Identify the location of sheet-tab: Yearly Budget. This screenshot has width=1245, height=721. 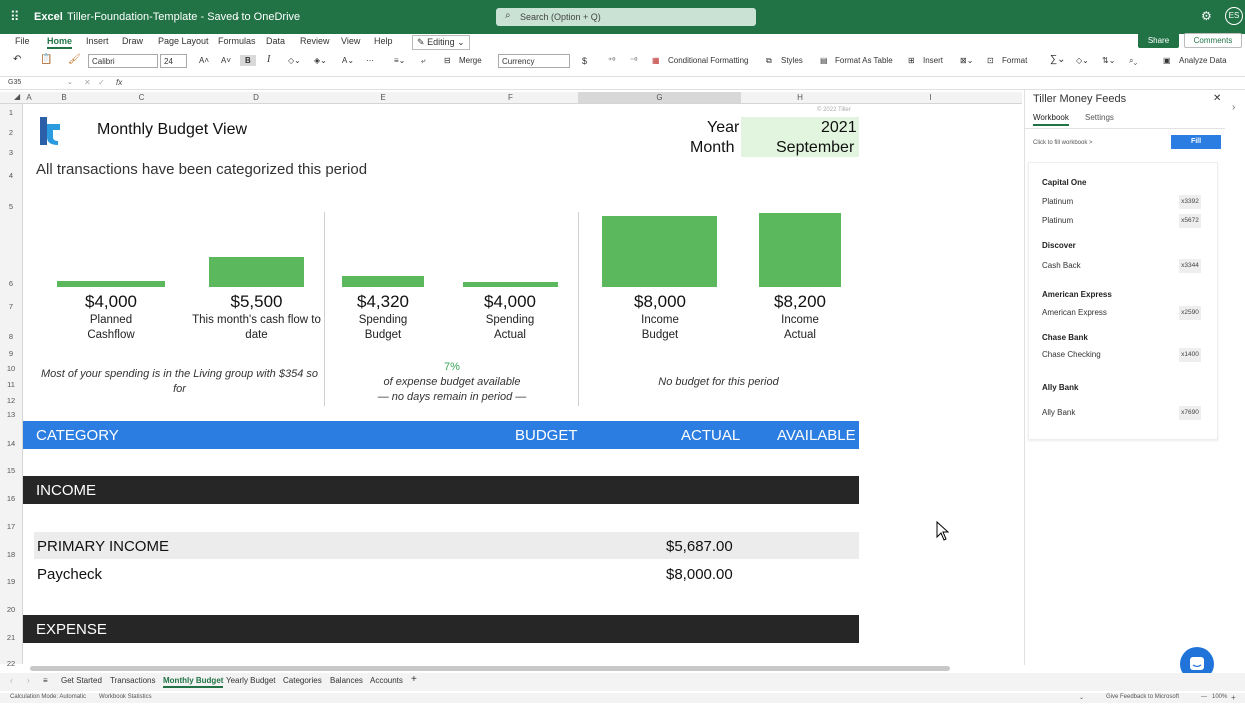
(251, 680).